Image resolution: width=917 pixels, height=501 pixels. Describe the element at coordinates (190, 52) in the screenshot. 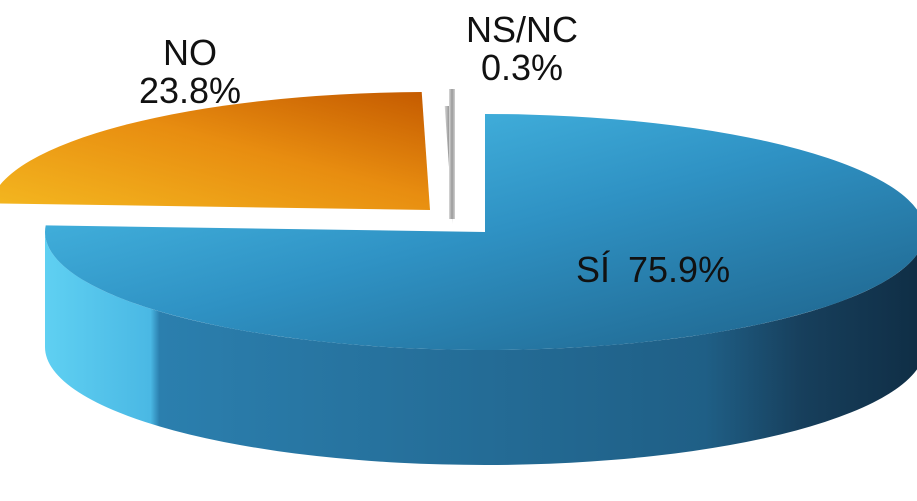

I see `slice-label-no: NO` at that location.